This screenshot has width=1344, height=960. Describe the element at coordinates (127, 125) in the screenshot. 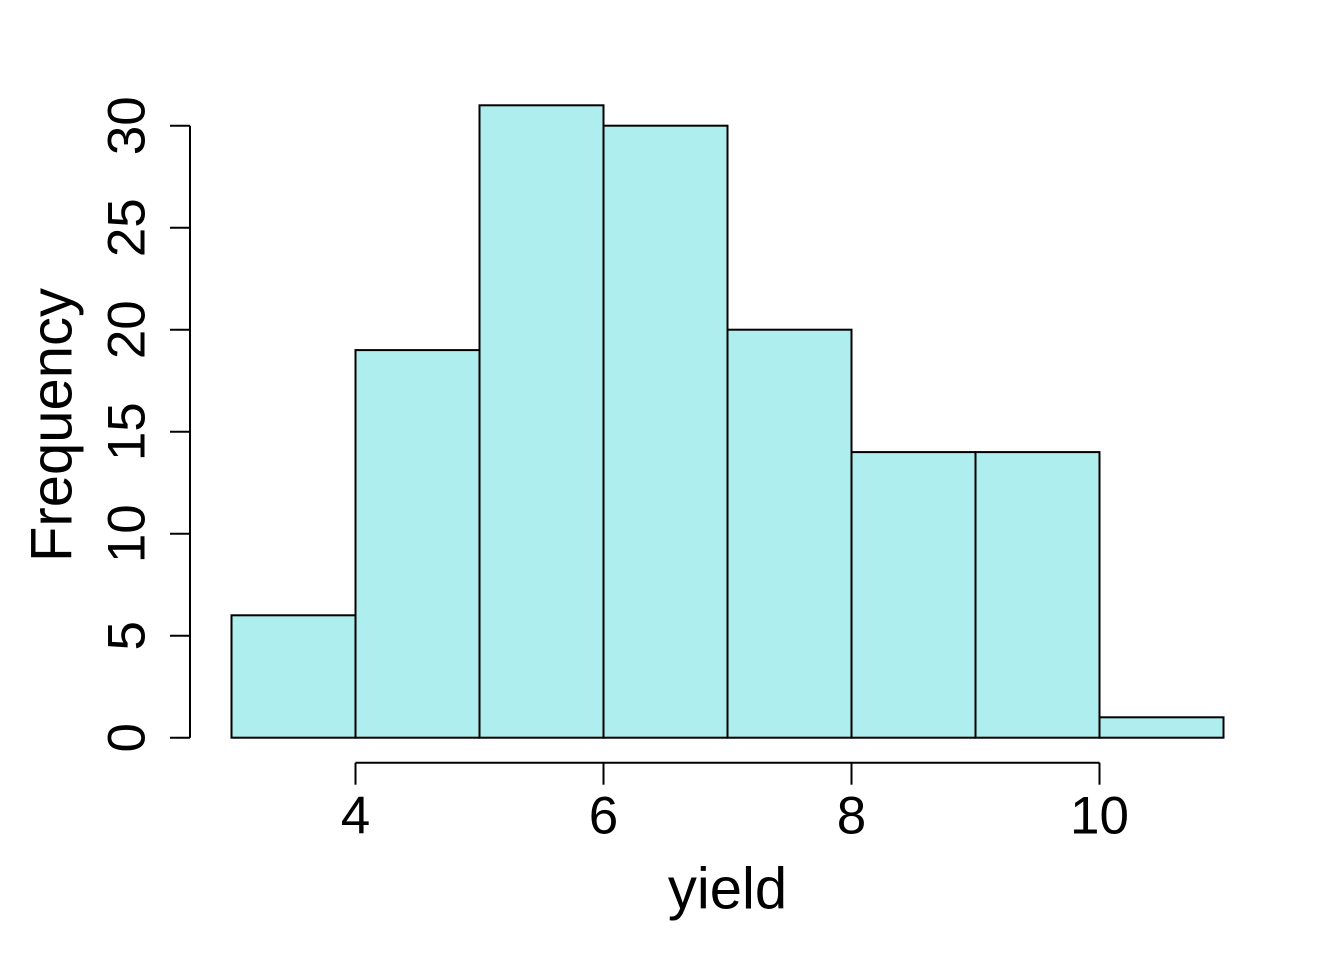

I see `y-tick-label: 30` at that location.